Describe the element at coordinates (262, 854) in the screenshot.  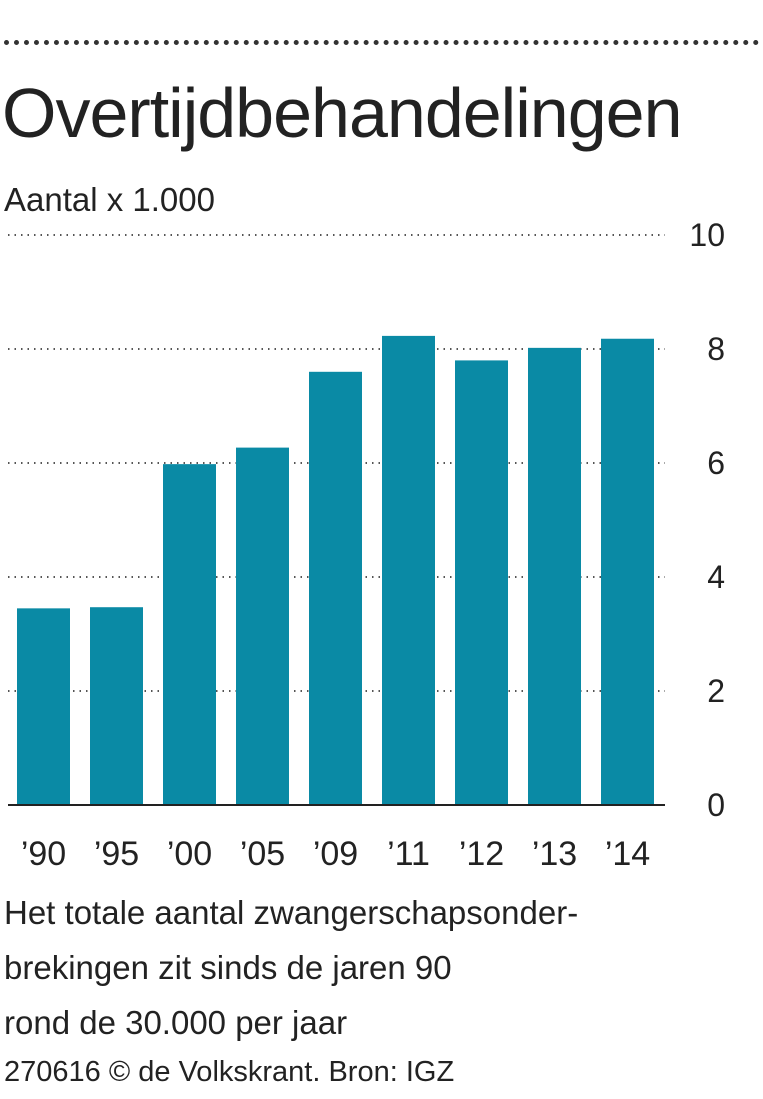
I see `x-category-label: ’05` at that location.